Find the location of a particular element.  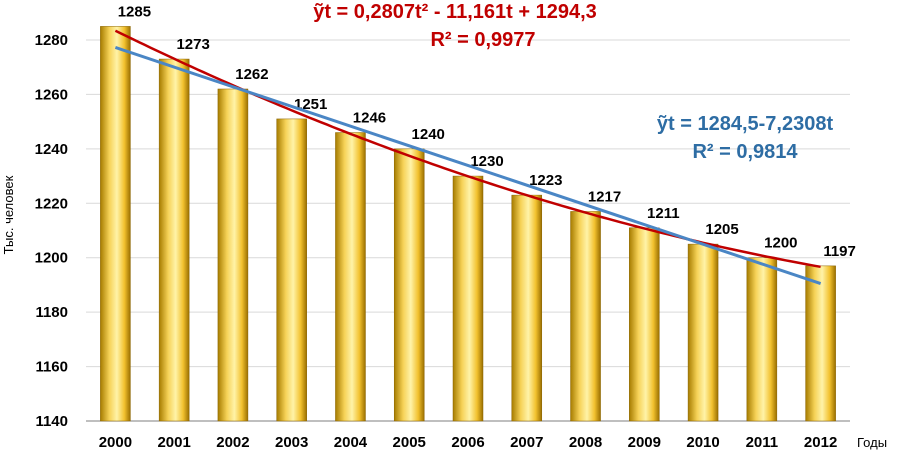

x-tick-label: 2009 is located at coordinates (644, 442).